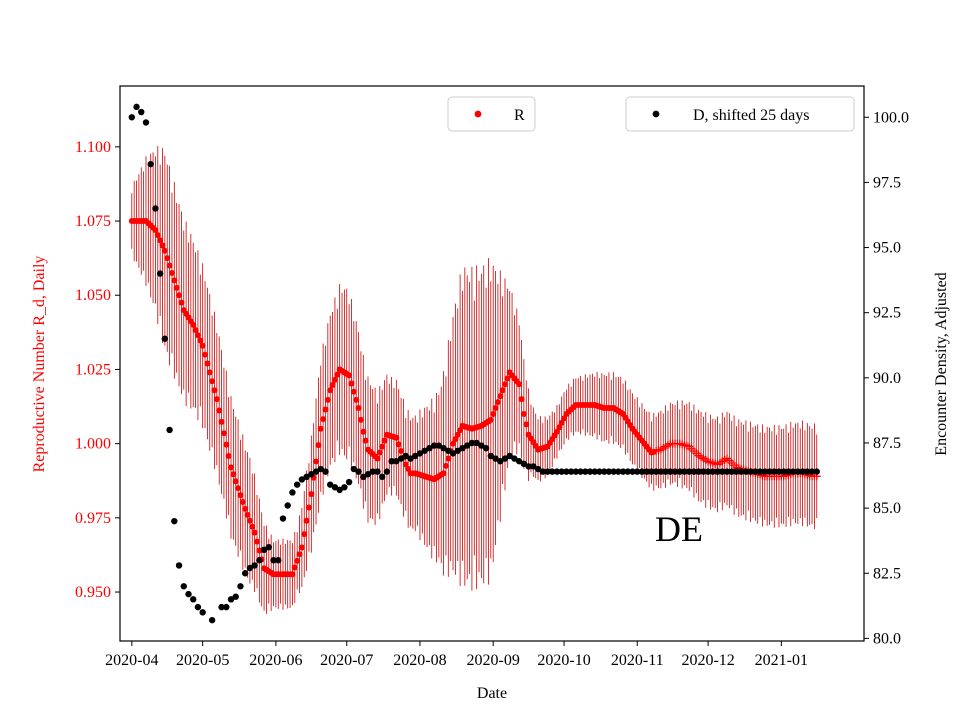 The width and height of the screenshot is (960, 725). I want to click on y-left-tick-label: 0.950, so click(93, 592).